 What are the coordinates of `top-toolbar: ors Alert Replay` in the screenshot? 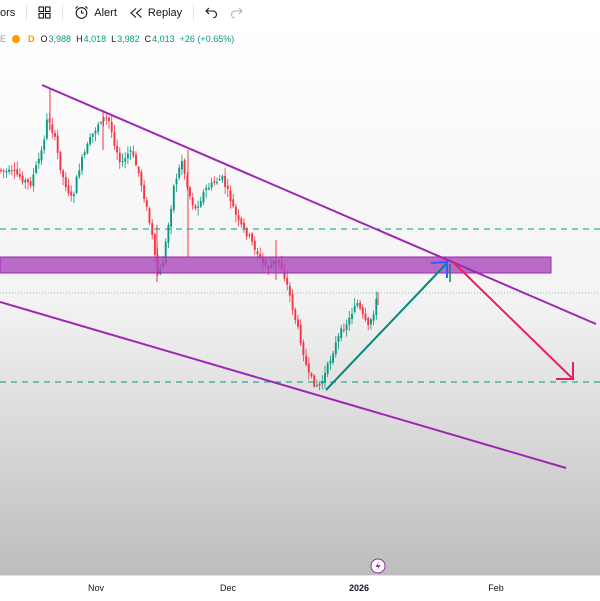 It's located at (300, 13).